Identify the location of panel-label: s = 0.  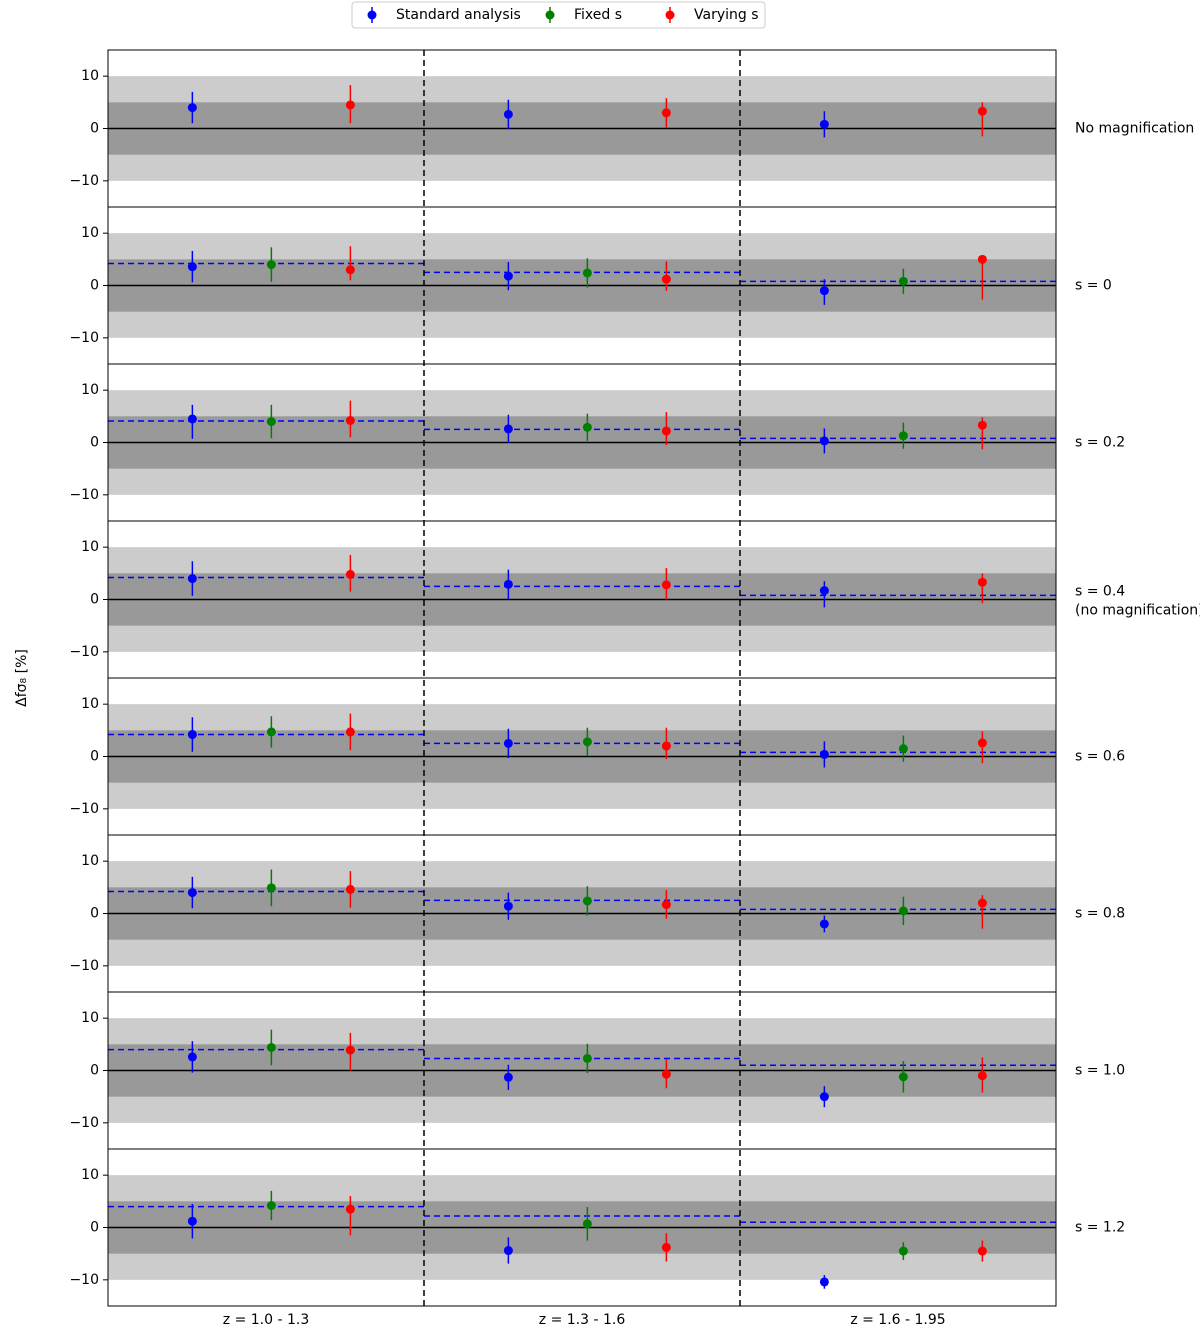
(1093, 286).